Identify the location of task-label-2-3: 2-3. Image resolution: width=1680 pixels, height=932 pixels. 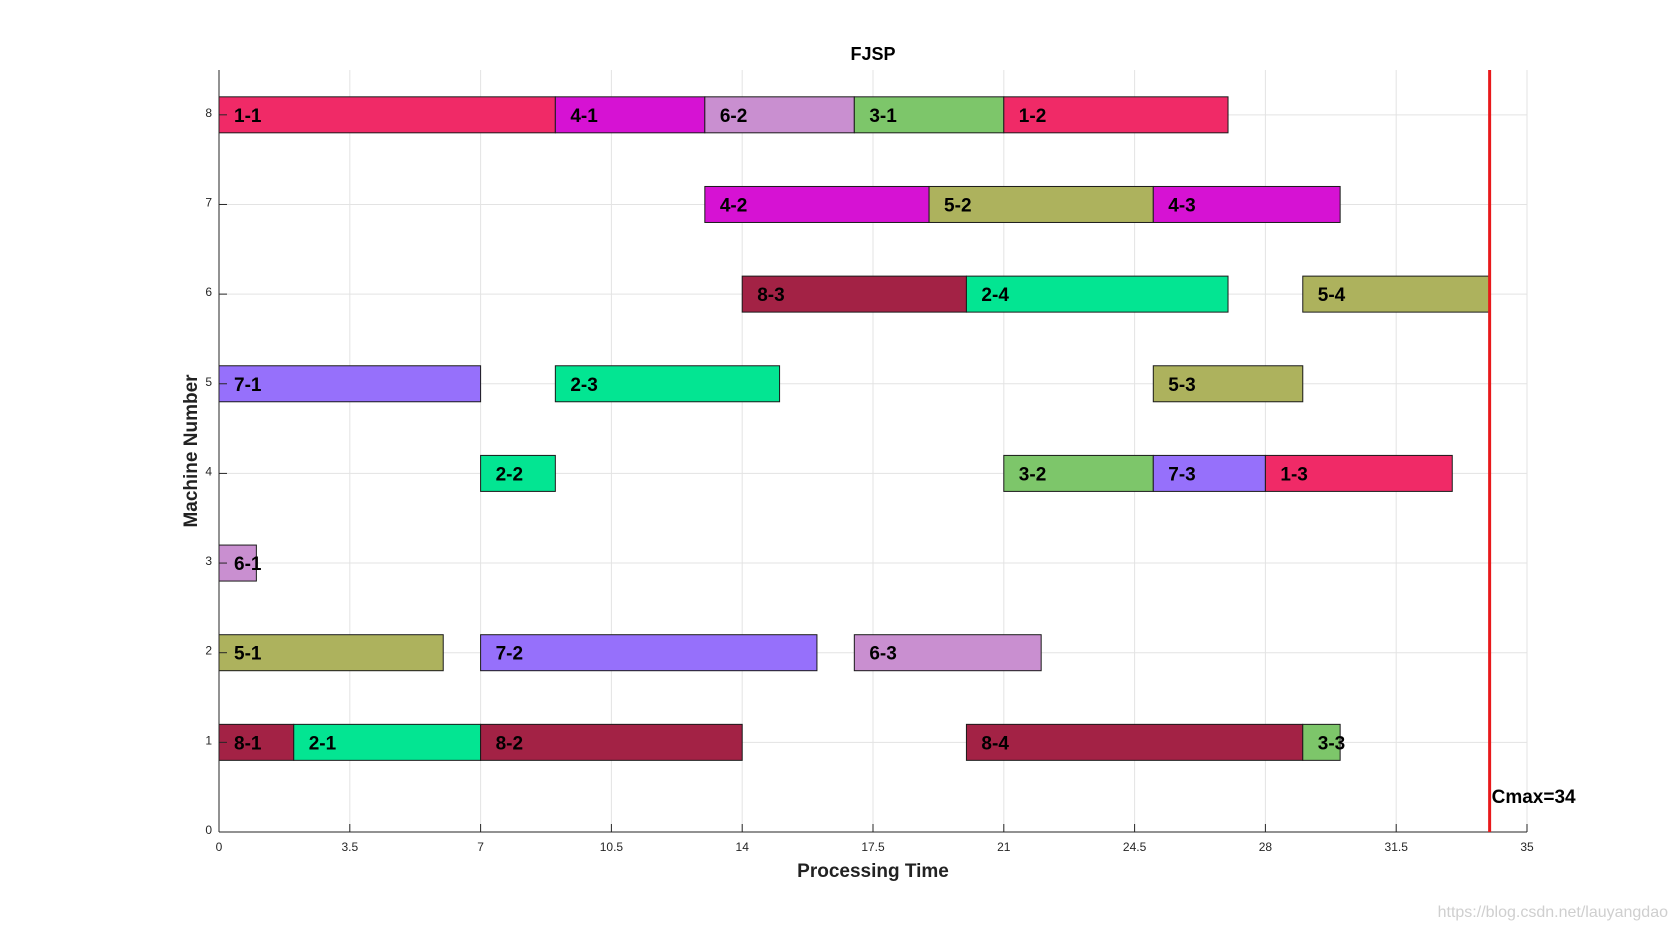
(583, 385).